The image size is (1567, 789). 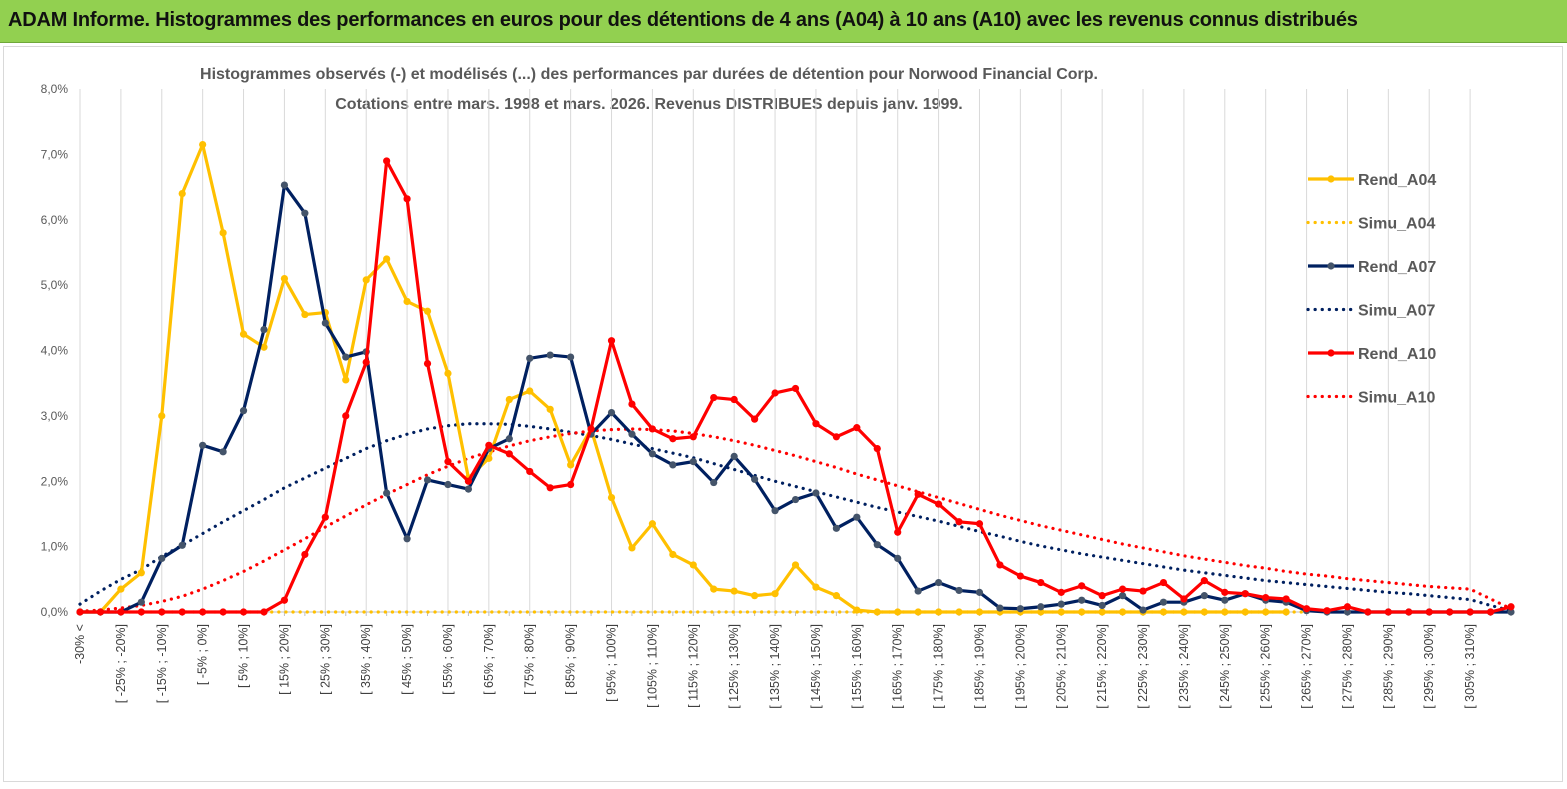 I want to click on x-tick-label: [ 35% ; 40%], so click(x=366, y=659).